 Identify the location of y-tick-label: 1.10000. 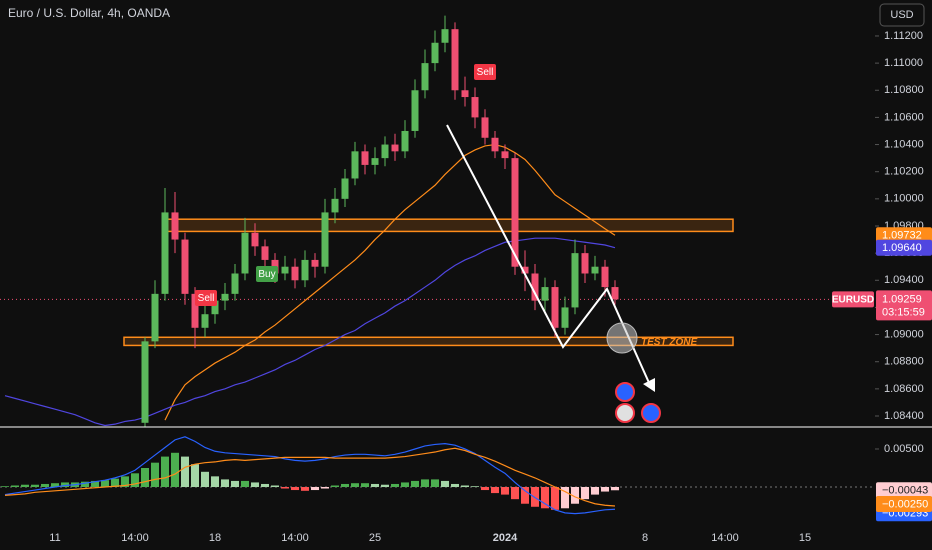
(904, 199).